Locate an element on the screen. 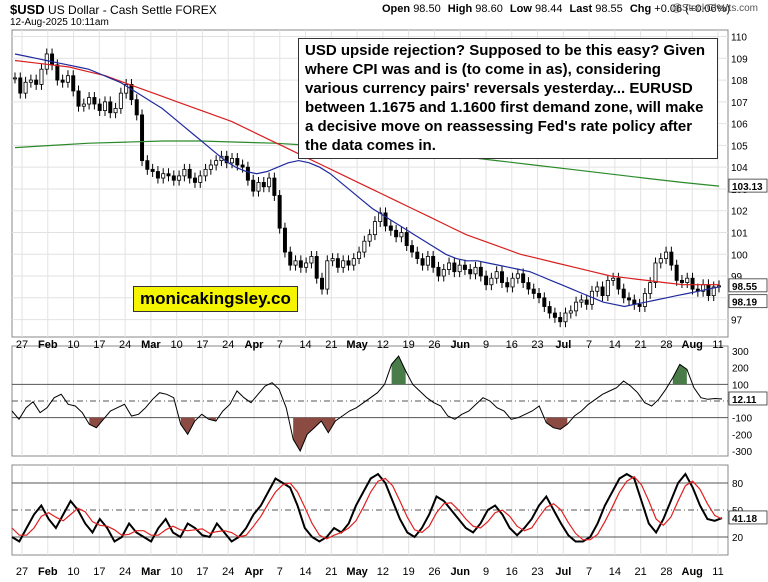  y-tick-label: 106 is located at coordinates (739, 125).